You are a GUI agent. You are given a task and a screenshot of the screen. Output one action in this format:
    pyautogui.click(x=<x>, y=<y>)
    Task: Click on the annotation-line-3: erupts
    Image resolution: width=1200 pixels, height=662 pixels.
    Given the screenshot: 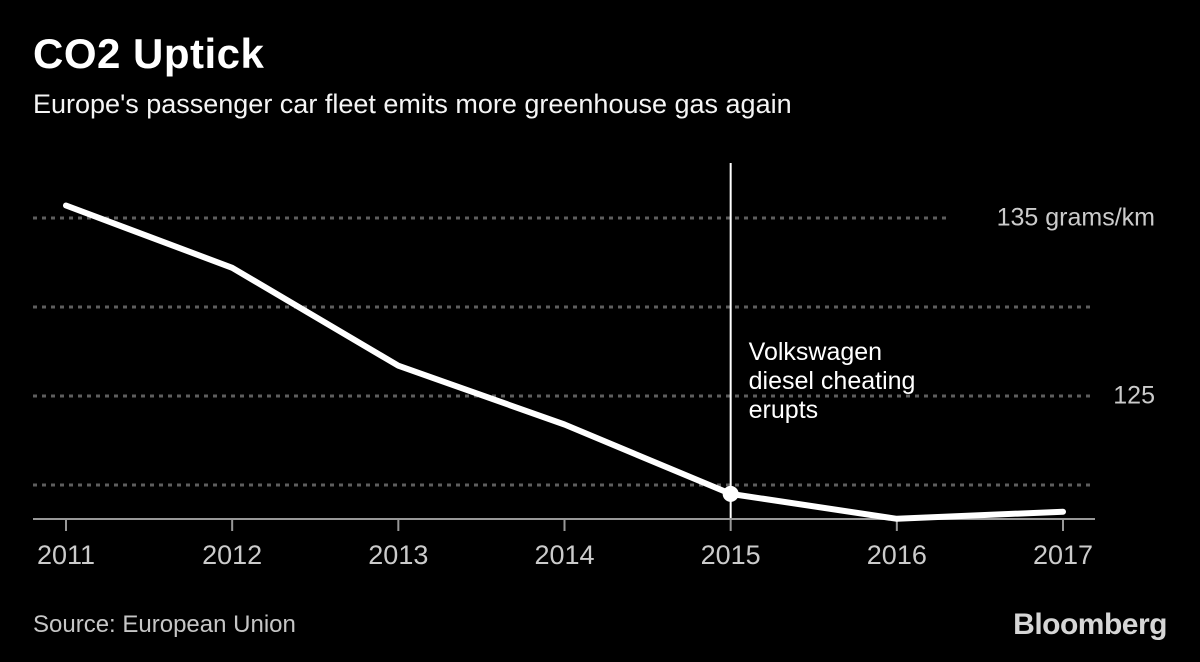 What is the action you would take?
    pyautogui.click(x=783, y=410)
    